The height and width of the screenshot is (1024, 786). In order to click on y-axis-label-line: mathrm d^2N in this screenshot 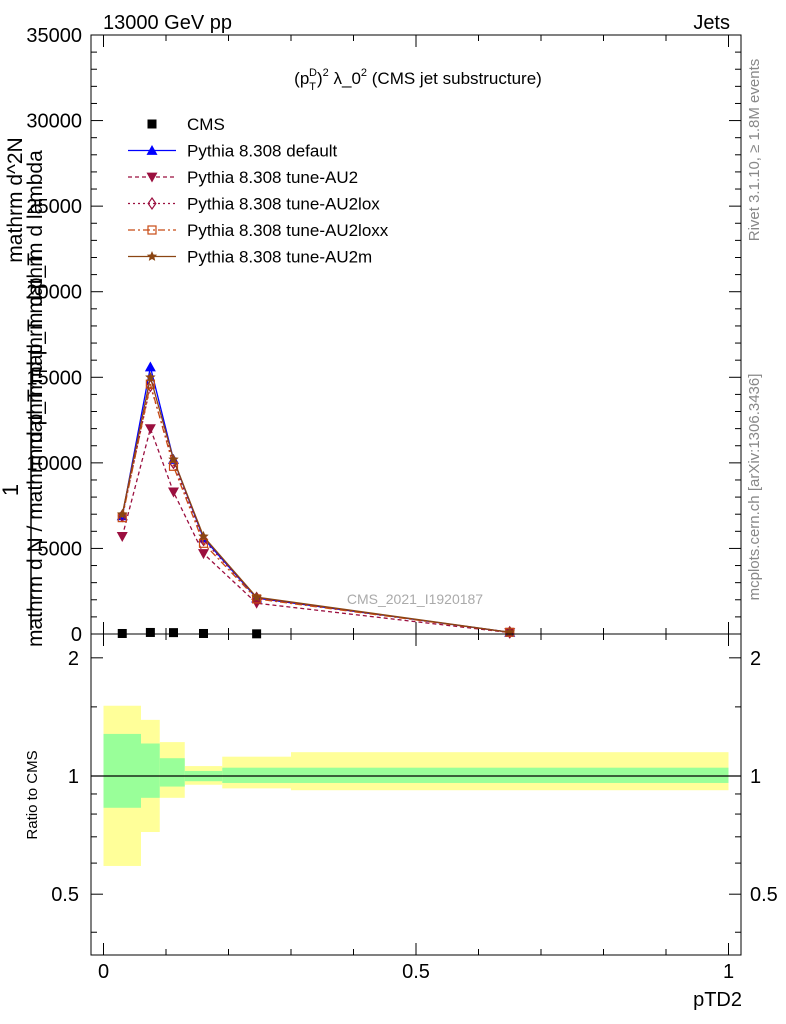, I will do `click(15, 199)`.